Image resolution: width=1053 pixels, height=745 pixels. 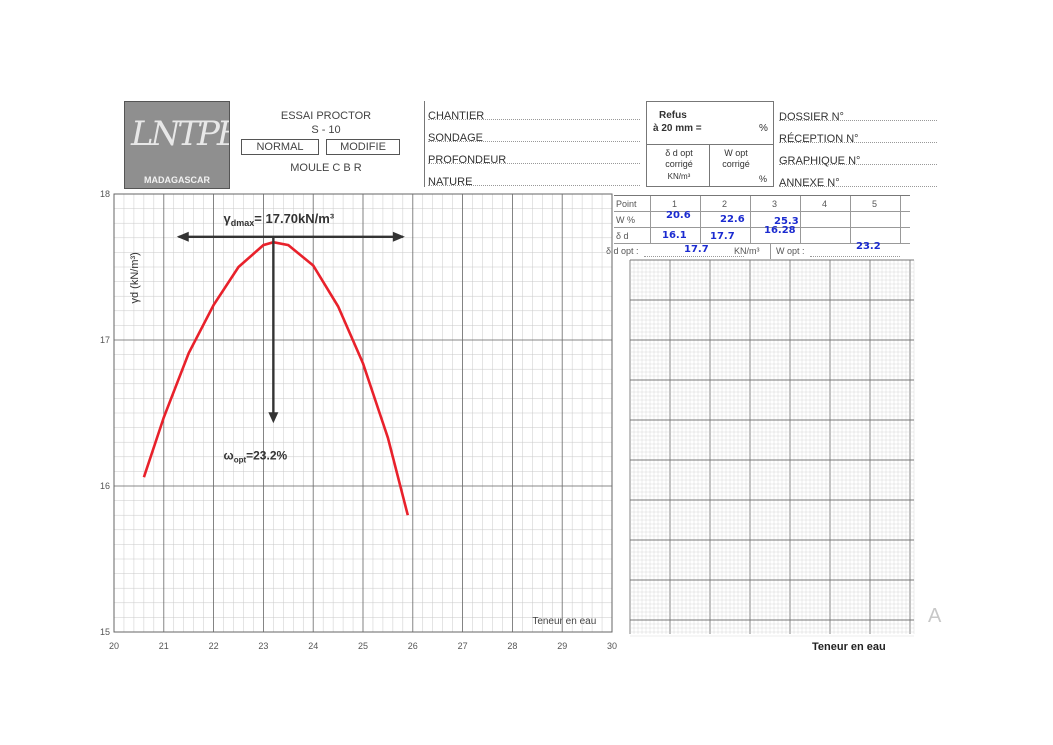 What do you see at coordinates (811, 117) in the screenshot?
I see `dossier-label: DOSSIER N°` at bounding box center [811, 117].